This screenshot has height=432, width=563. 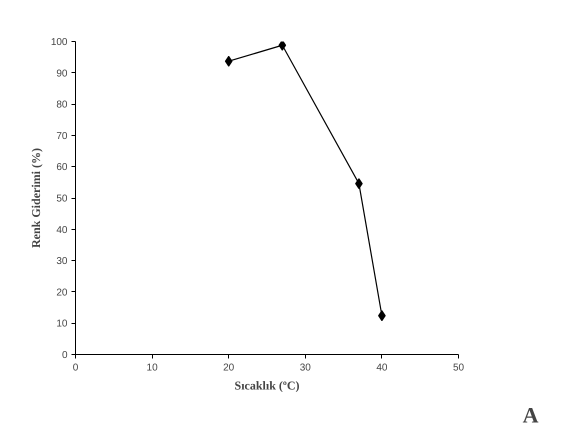 What do you see at coordinates (62, 74) in the screenshot?
I see `y-tick-label: 90` at bounding box center [62, 74].